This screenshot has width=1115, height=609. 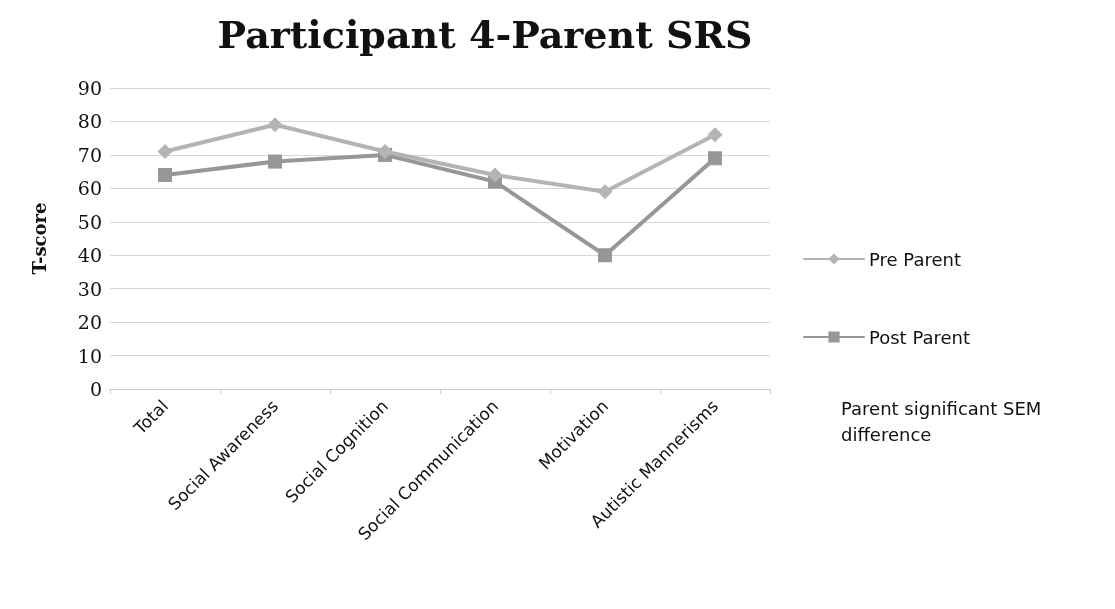 I want to click on y-tick-label: 90, so click(x=89, y=88).